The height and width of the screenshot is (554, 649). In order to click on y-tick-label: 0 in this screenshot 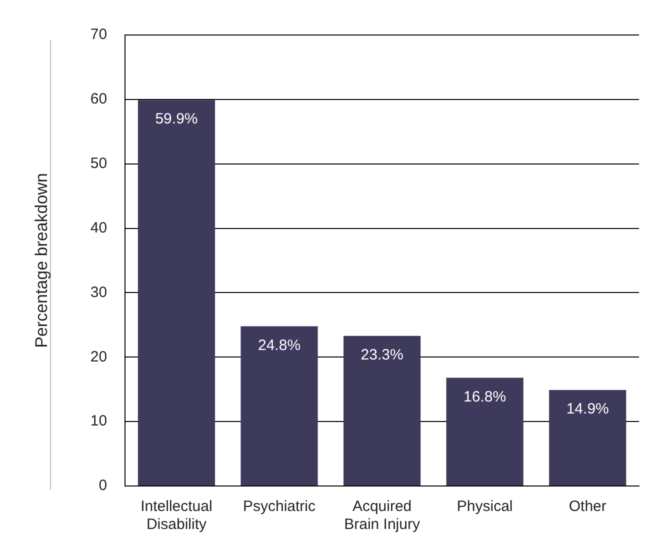, I will do `click(103, 485)`.